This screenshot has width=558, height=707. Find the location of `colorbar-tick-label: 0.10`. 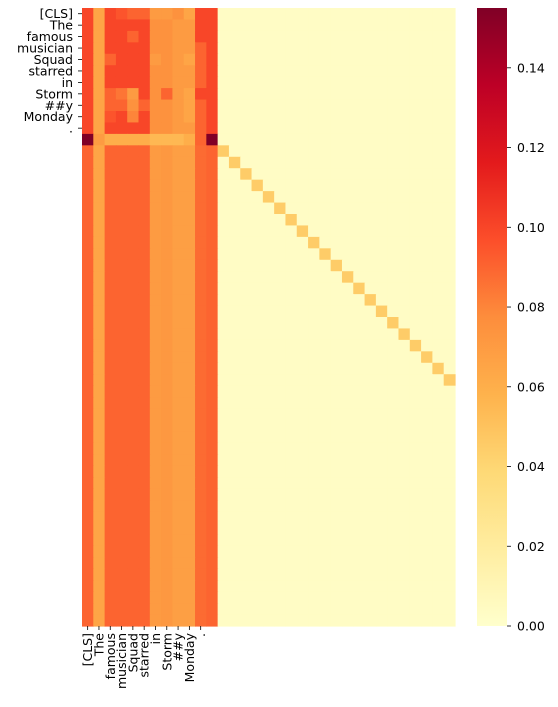

colorbar-tick-label: 0.10 is located at coordinates (531, 227).